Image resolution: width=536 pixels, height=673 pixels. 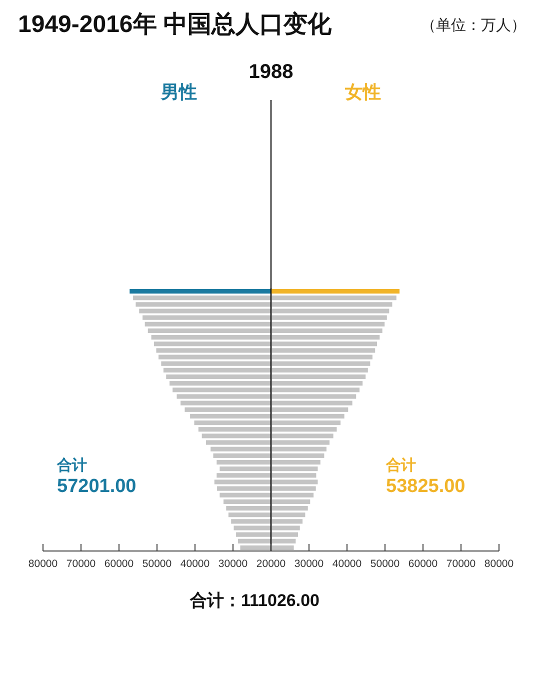 I want to click on chart-title: 1949-2016年 中国总人口变化, so click(x=175, y=24).